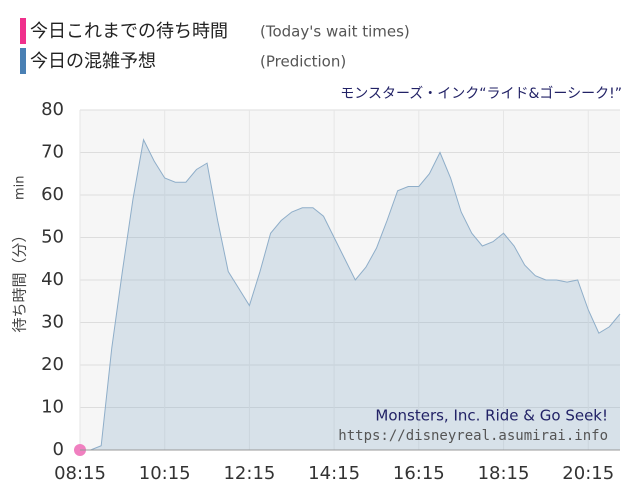  I want to click on annotation: https://disneyreal.asumirai.info, so click(473, 436).